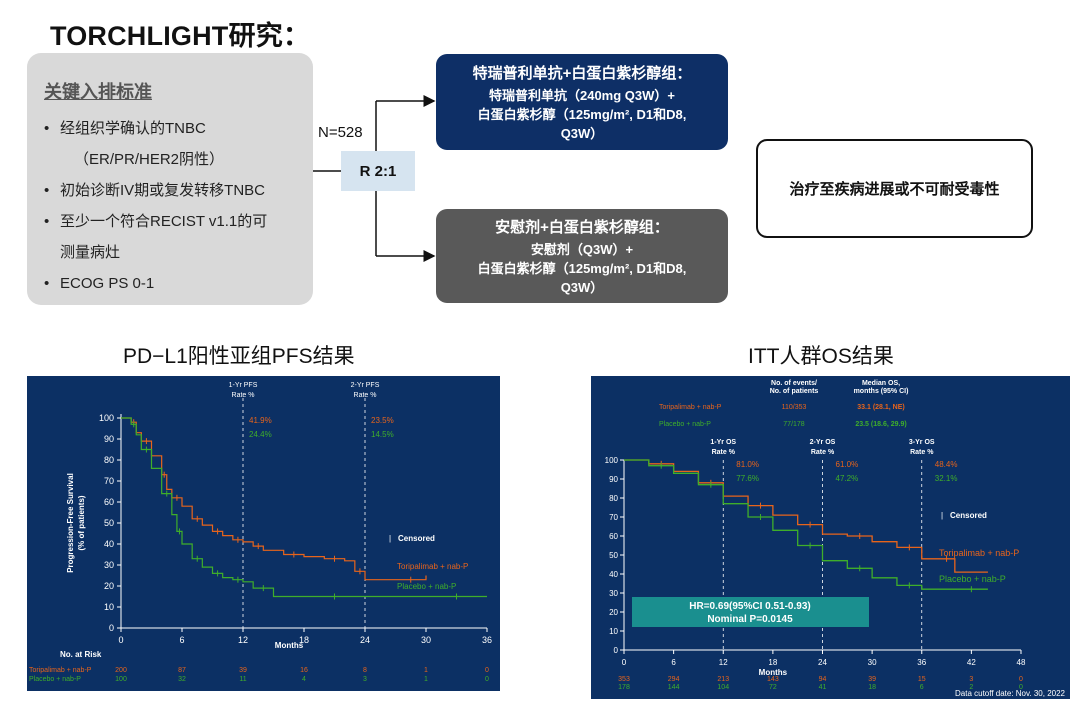 The width and height of the screenshot is (1080, 713). What do you see at coordinates (690, 407) in the screenshot?
I see `header-row-label: Toripalimab + nab-P` at bounding box center [690, 407].